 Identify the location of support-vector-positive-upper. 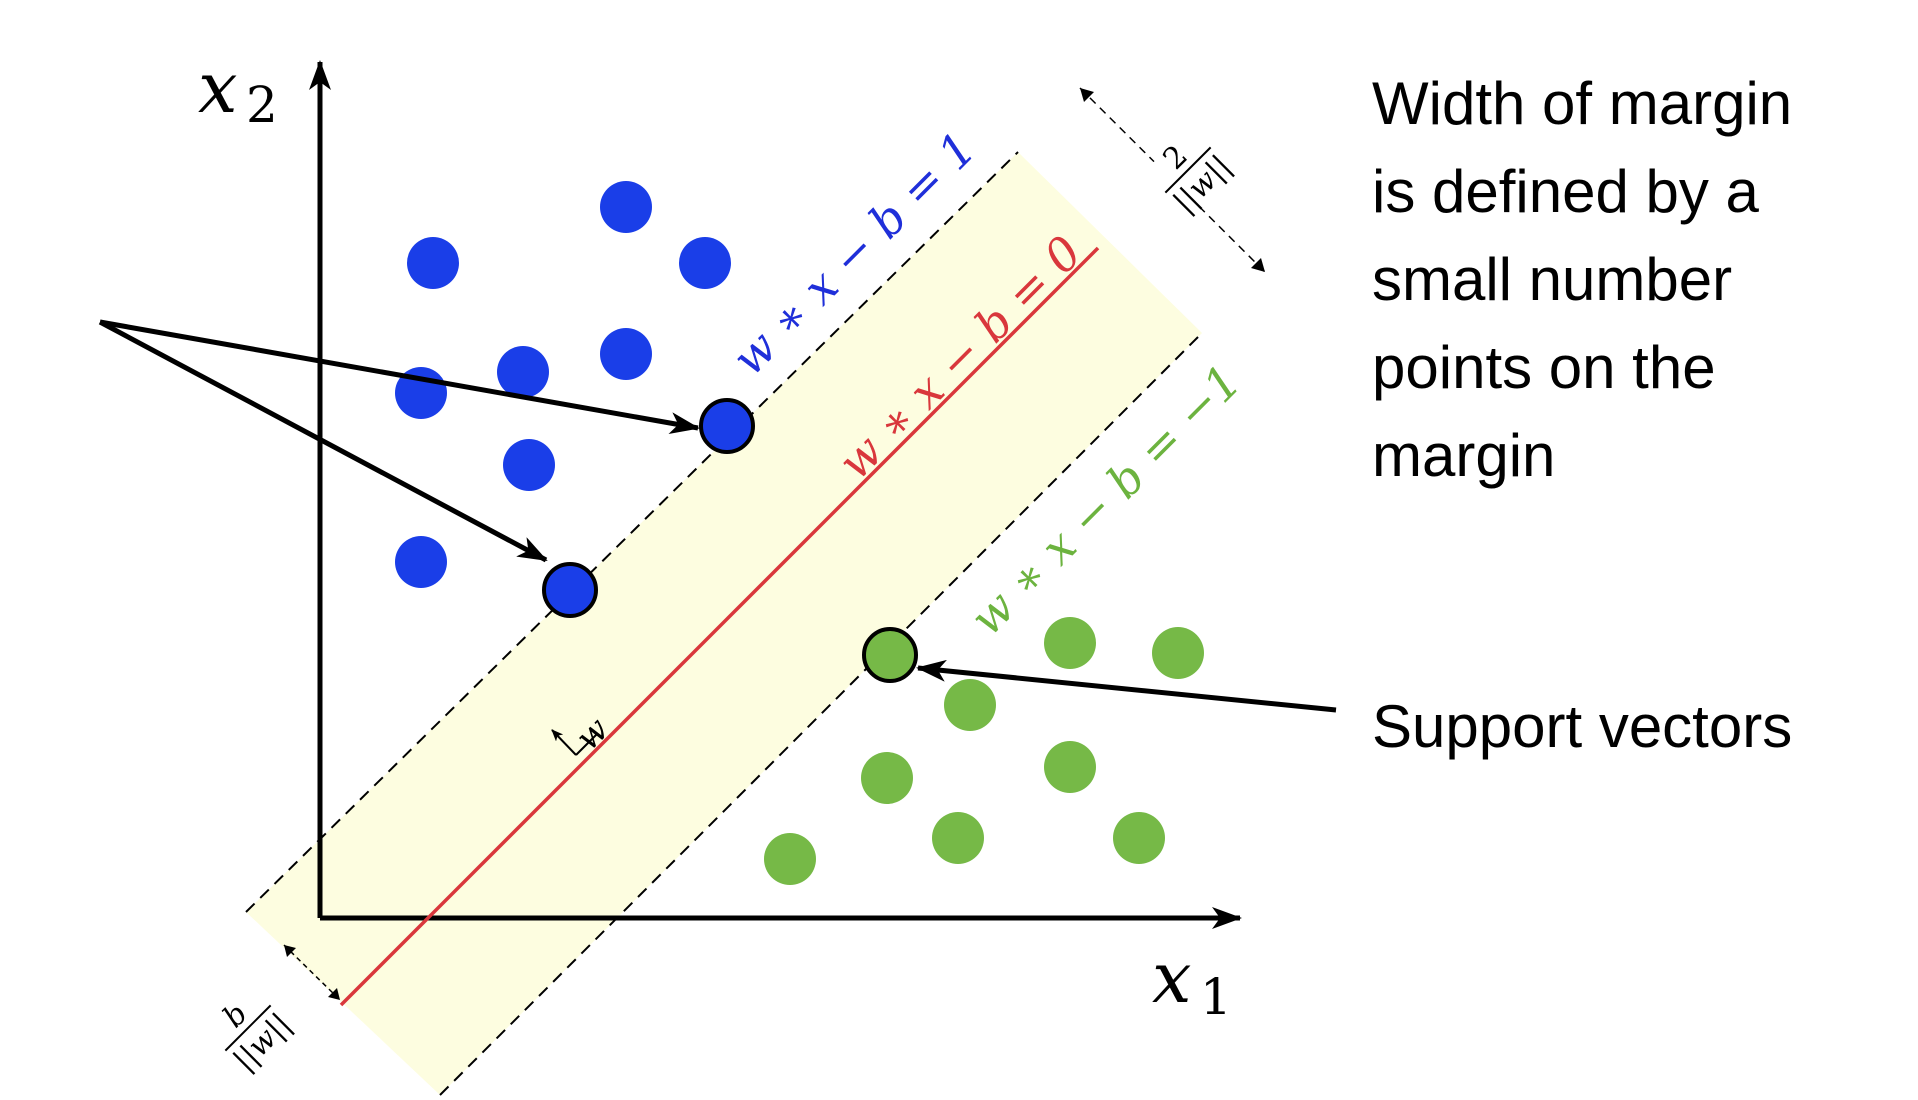
(727, 426).